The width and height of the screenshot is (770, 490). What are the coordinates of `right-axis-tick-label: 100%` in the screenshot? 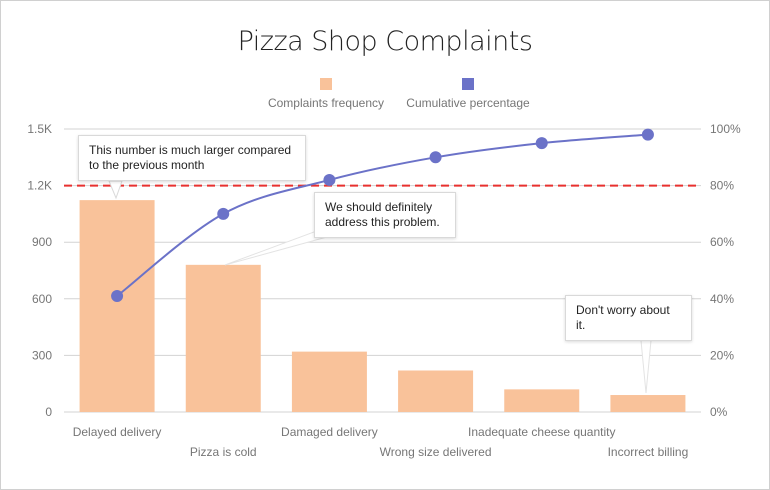 It's located at (725, 129).